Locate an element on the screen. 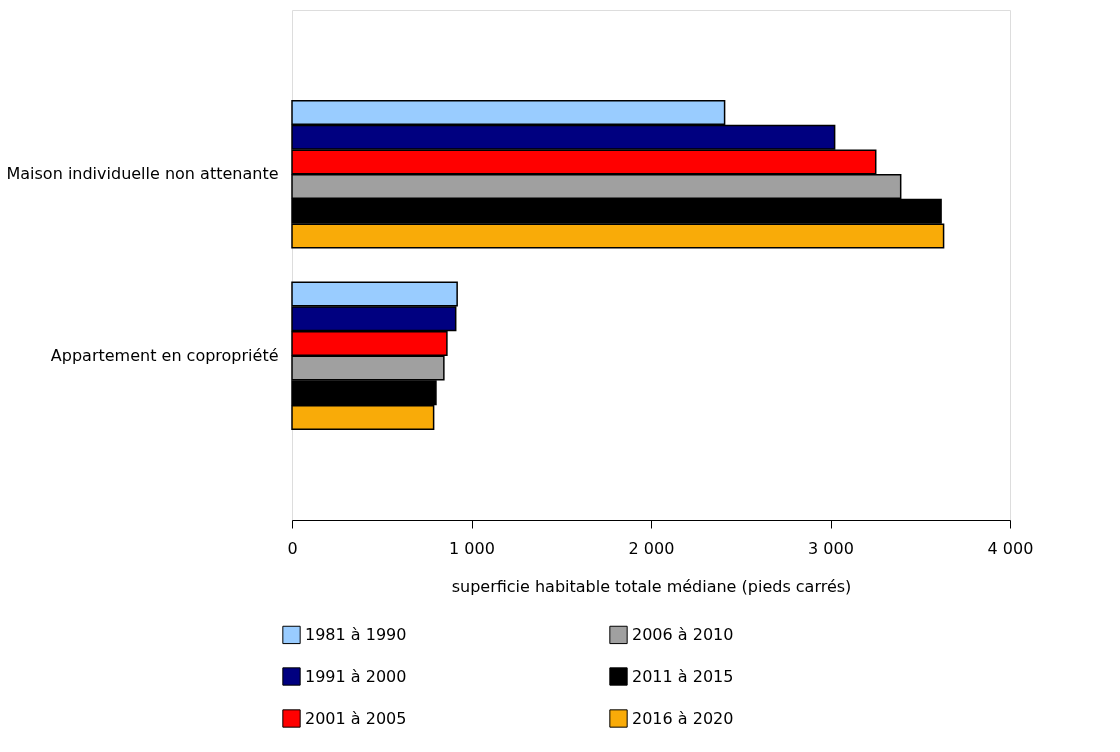  y-tick-label: Maison individuelle non attenante is located at coordinates (142, 174).